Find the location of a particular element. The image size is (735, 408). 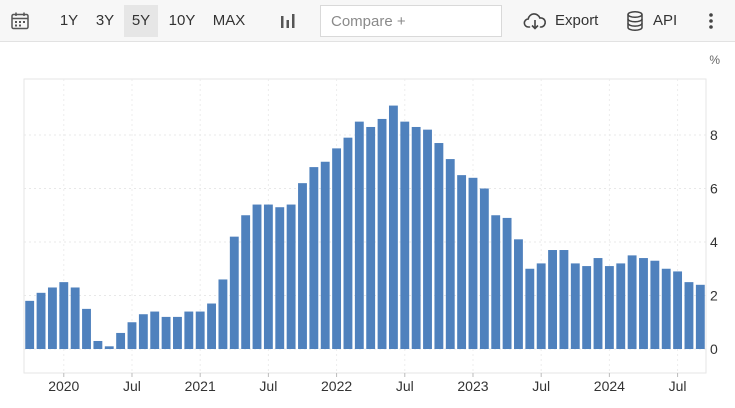

calendar-icon is located at coordinates (20, 21).